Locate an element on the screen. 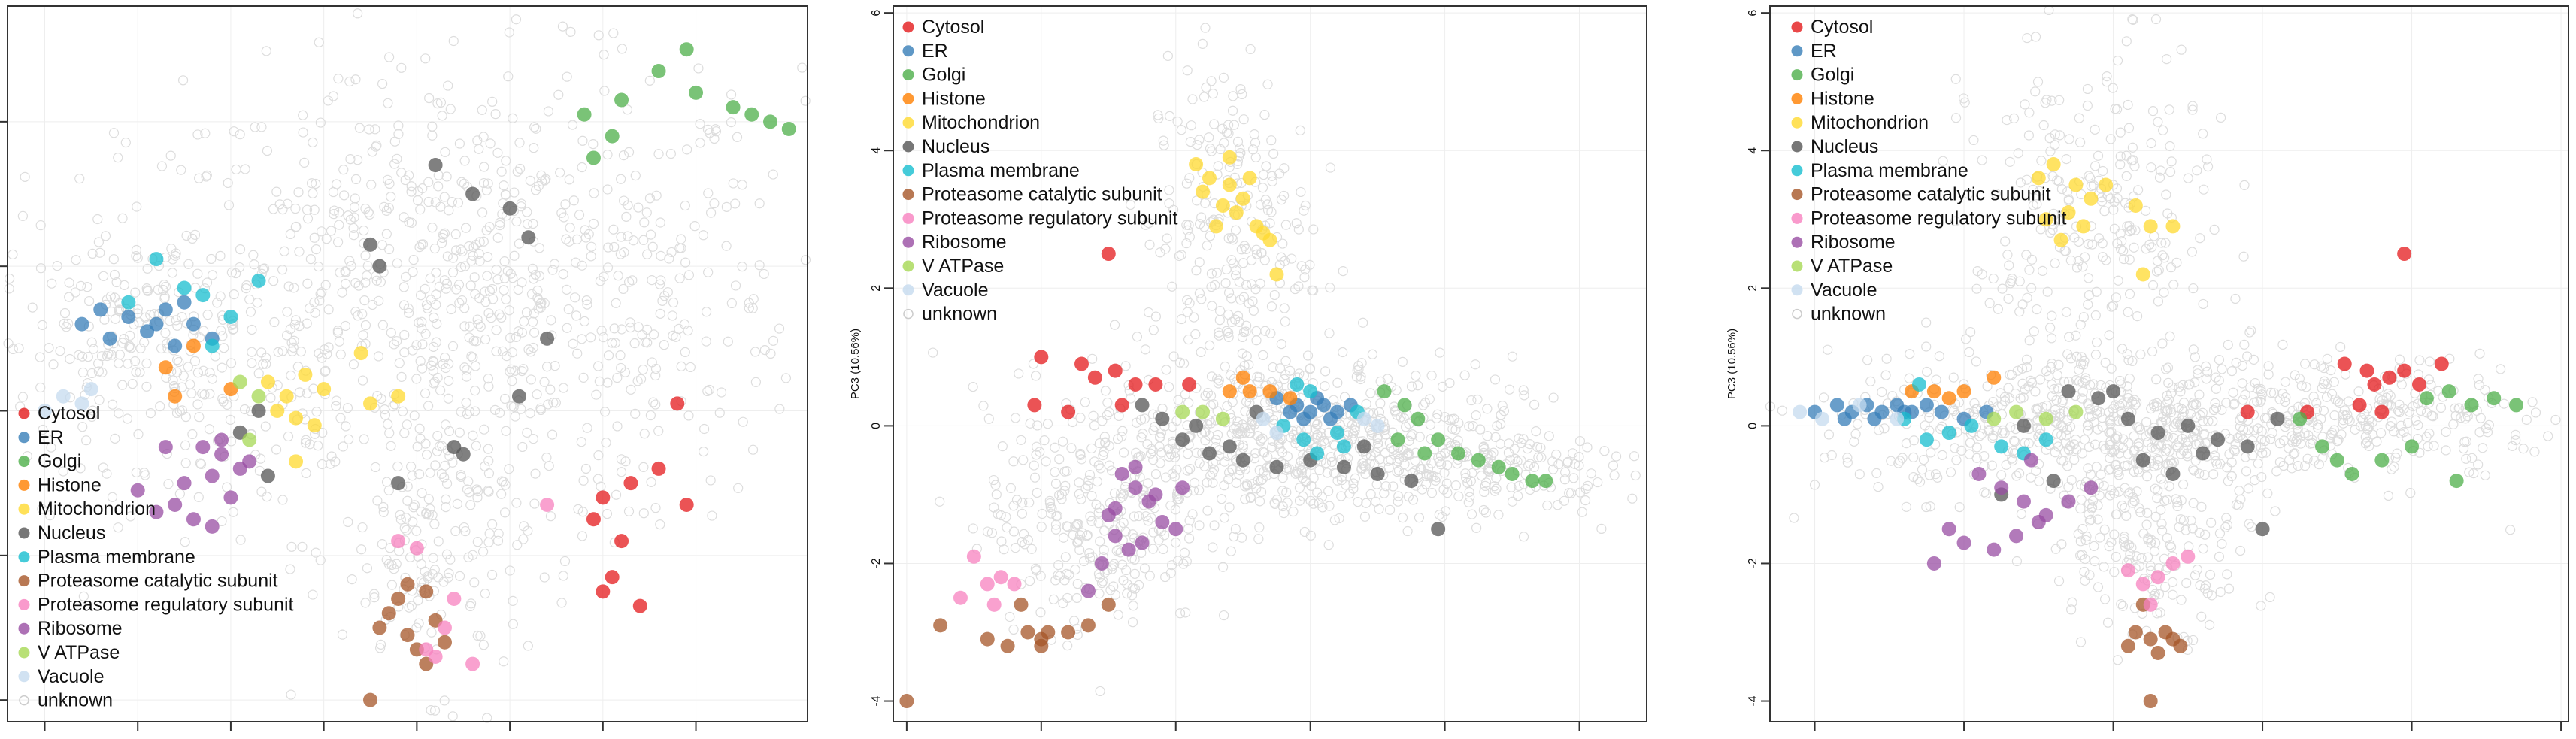  legend-label: Vacuole is located at coordinates (1844, 290).